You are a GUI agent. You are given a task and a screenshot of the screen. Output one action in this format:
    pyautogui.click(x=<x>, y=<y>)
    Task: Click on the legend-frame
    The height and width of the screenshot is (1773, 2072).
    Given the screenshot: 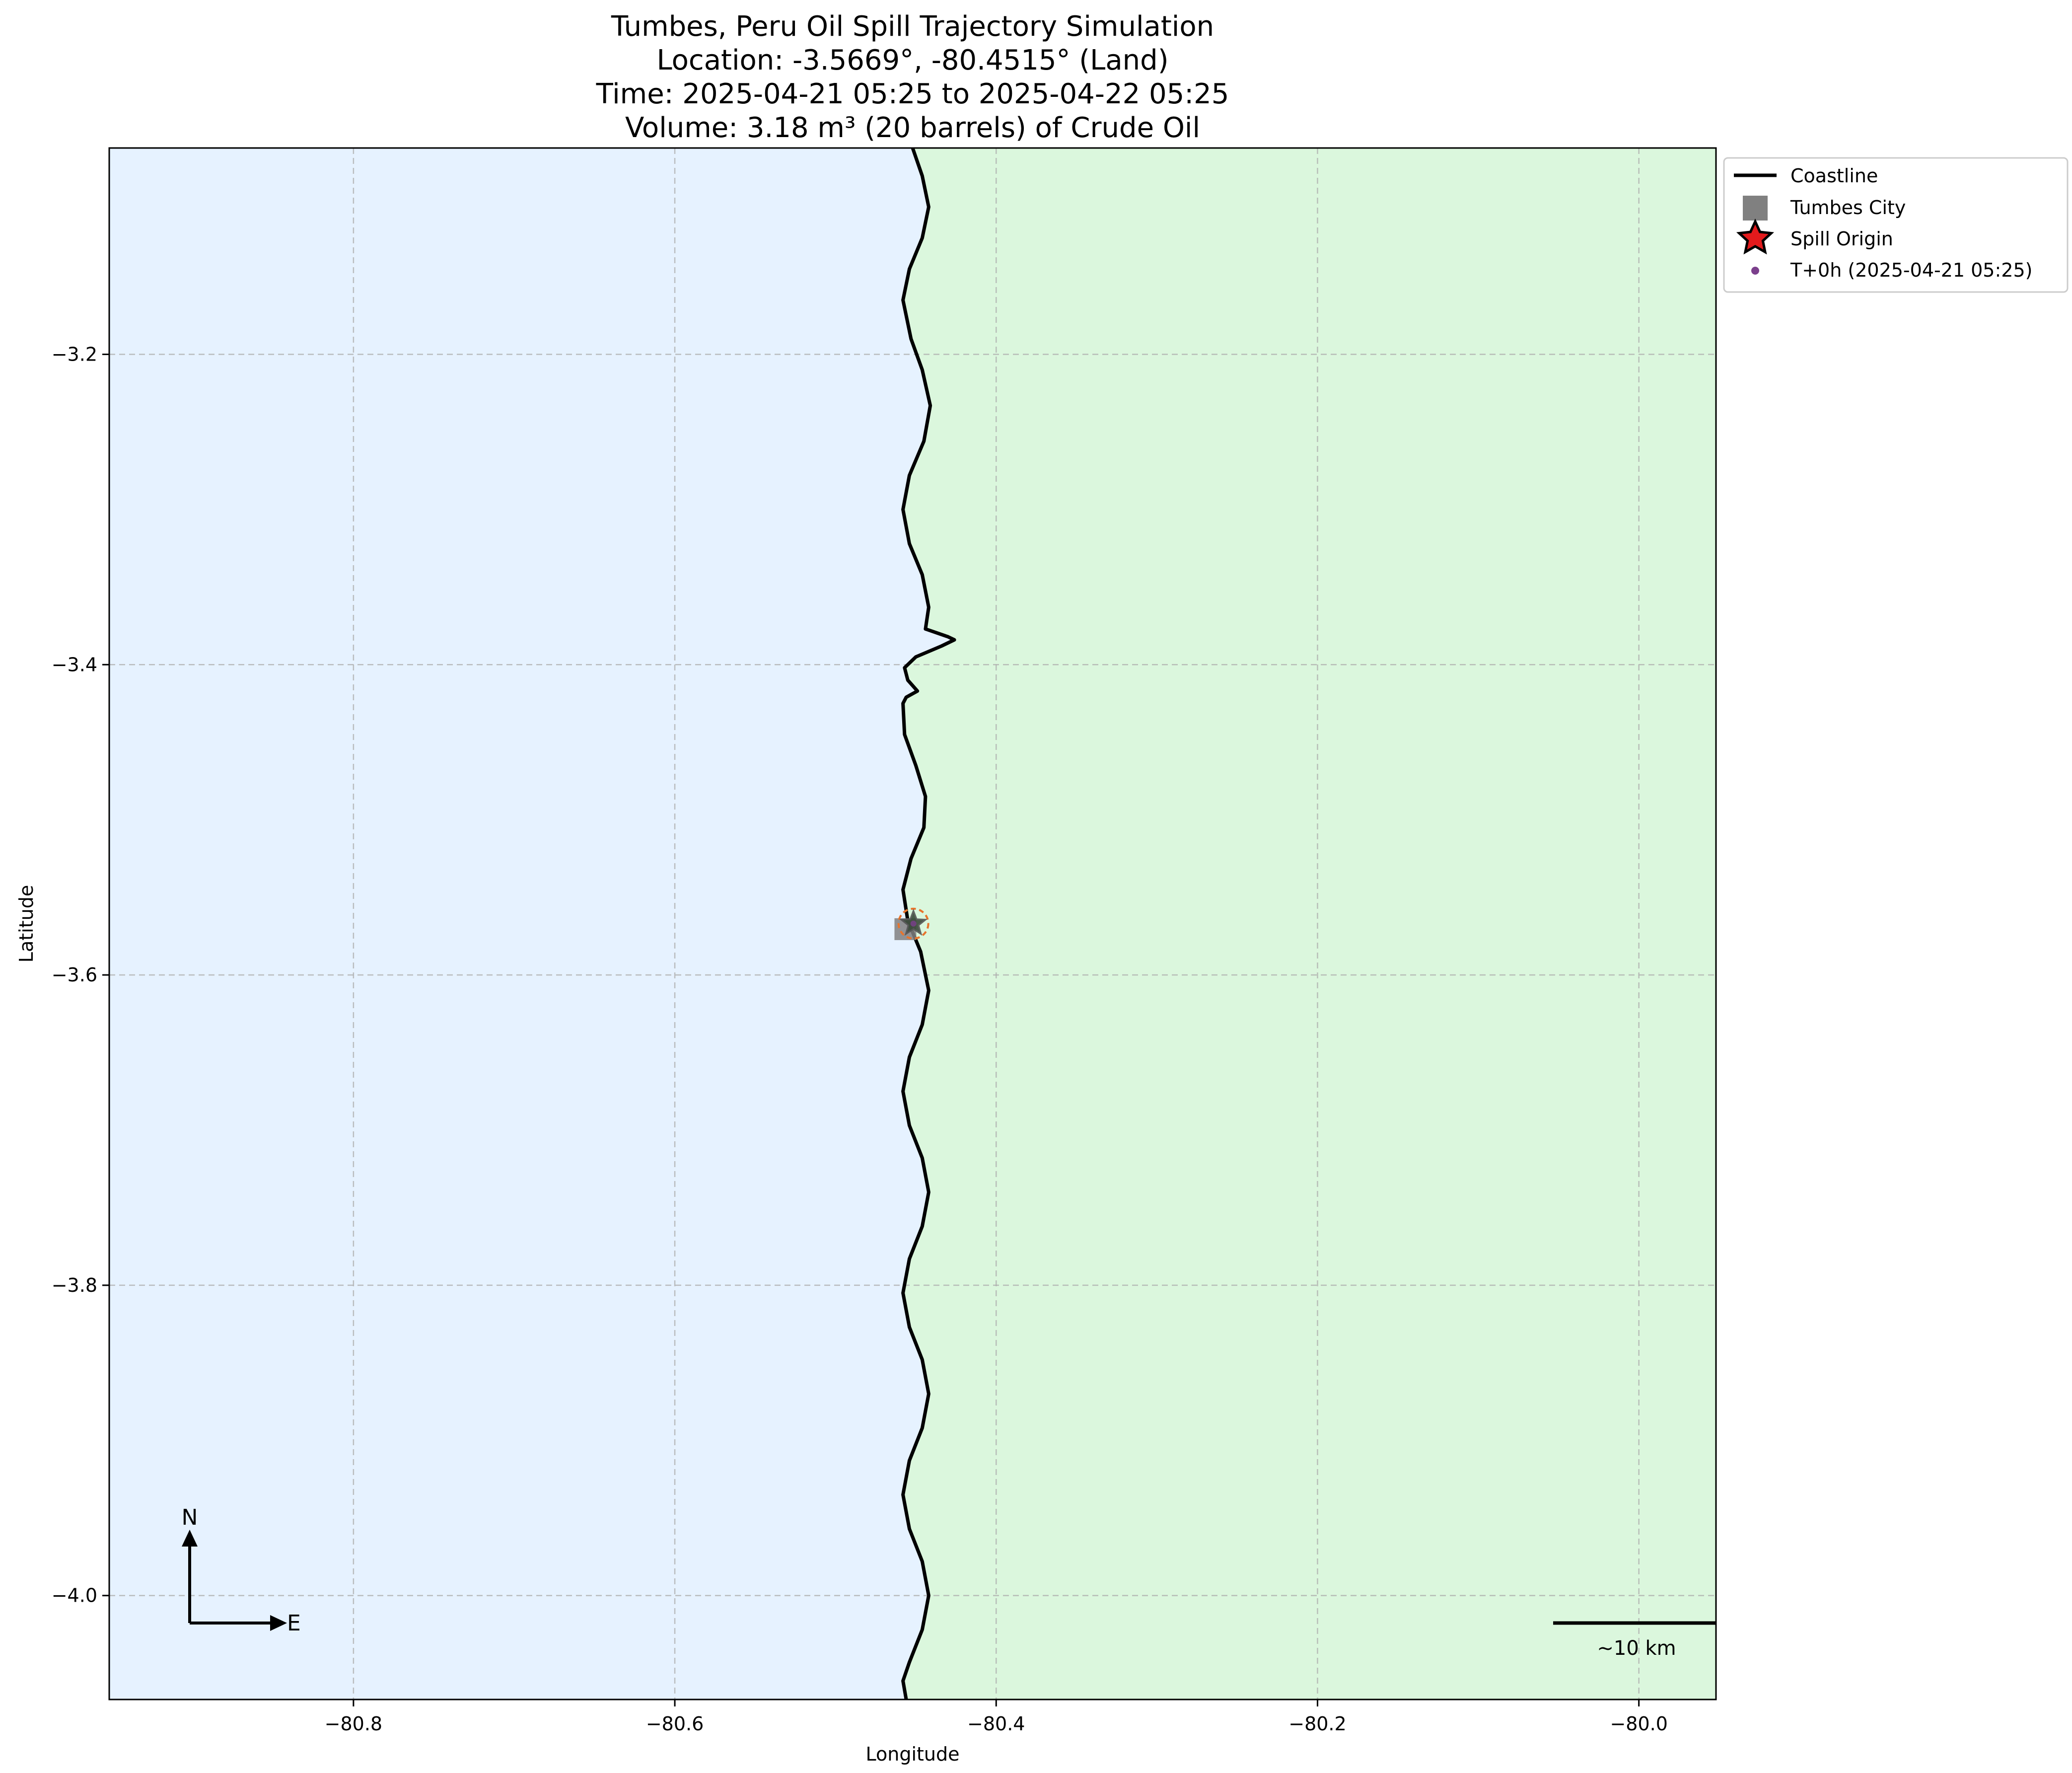 What is the action you would take?
    pyautogui.click(x=1896, y=225)
    